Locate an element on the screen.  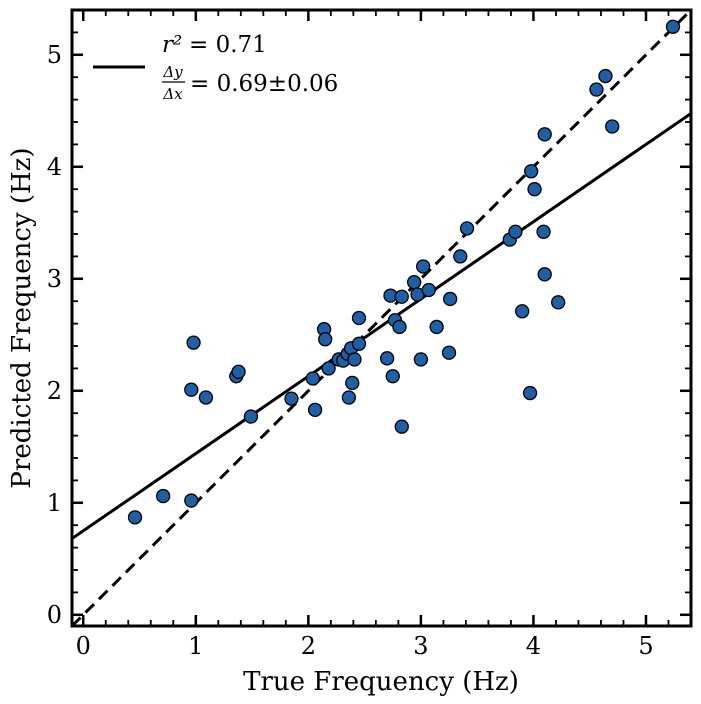
x-tick-label-5: 5 is located at coordinates (645, 646).